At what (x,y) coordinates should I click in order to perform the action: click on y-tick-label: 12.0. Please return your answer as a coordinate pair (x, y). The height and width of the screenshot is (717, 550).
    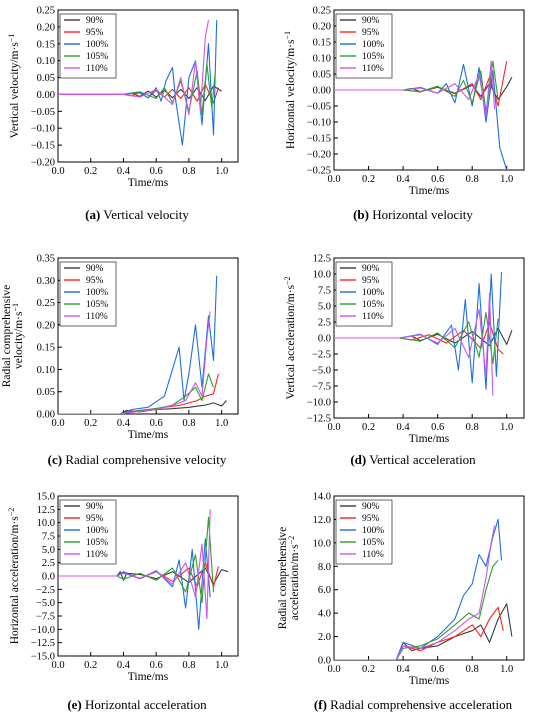
    Looking at the image, I should click on (322, 520).